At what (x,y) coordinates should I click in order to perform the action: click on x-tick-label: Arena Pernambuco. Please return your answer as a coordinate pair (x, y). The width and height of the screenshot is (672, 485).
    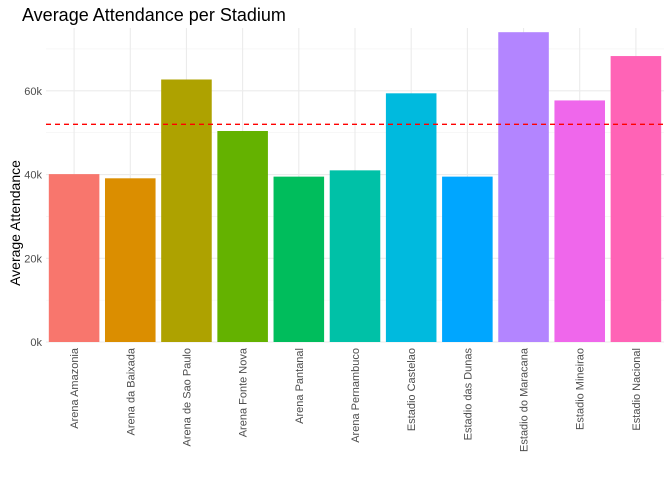
    Looking at the image, I should click on (356, 395).